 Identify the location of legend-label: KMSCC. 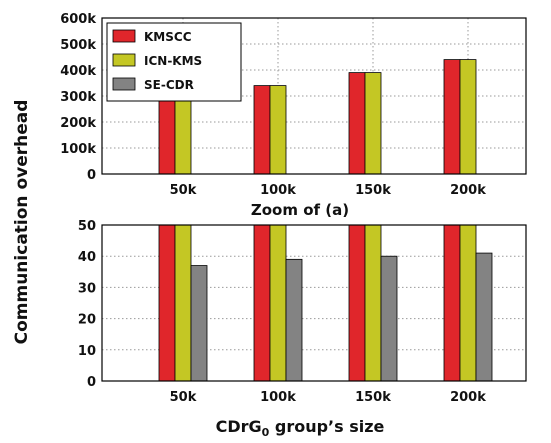
(168, 37).